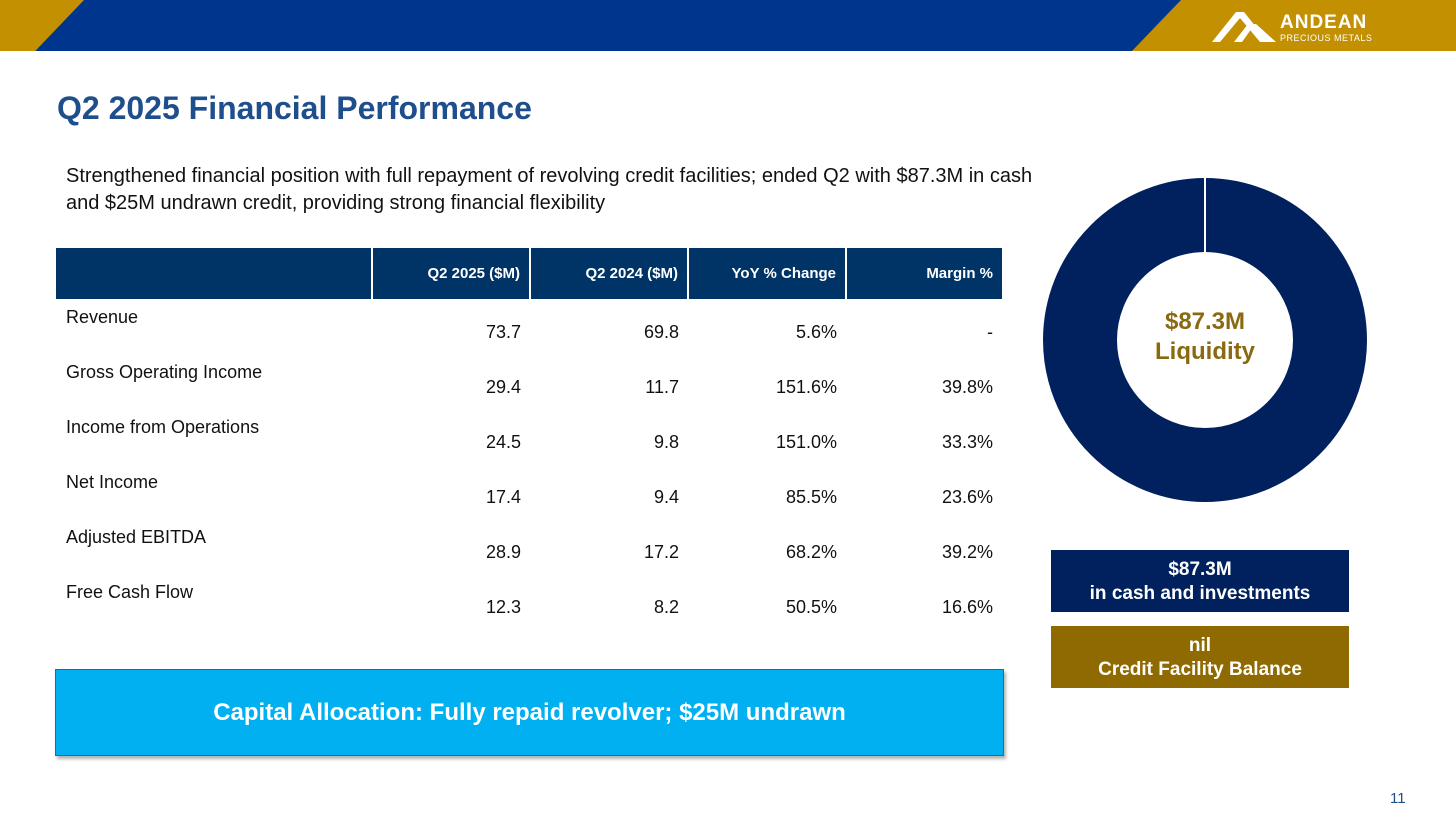 This screenshot has height=814, width=1456. What do you see at coordinates (1200, 569) in the screenshot?
I see `cash-value: $87.3M` at bounding box center [1200, 569].